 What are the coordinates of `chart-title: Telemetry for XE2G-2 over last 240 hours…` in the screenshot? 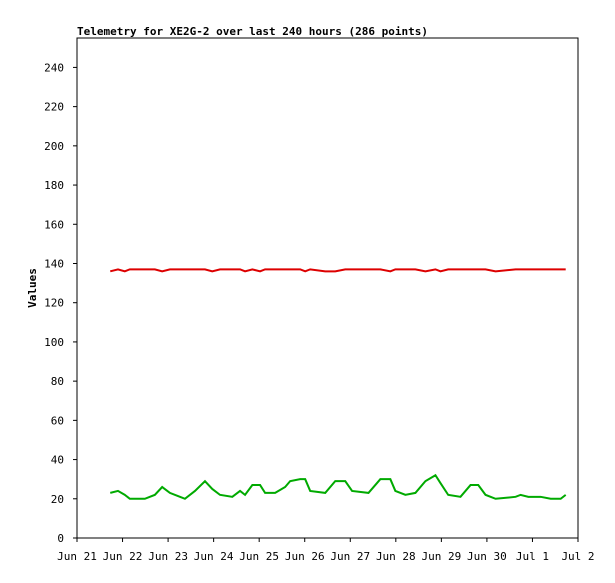 It's located at (252, 31).